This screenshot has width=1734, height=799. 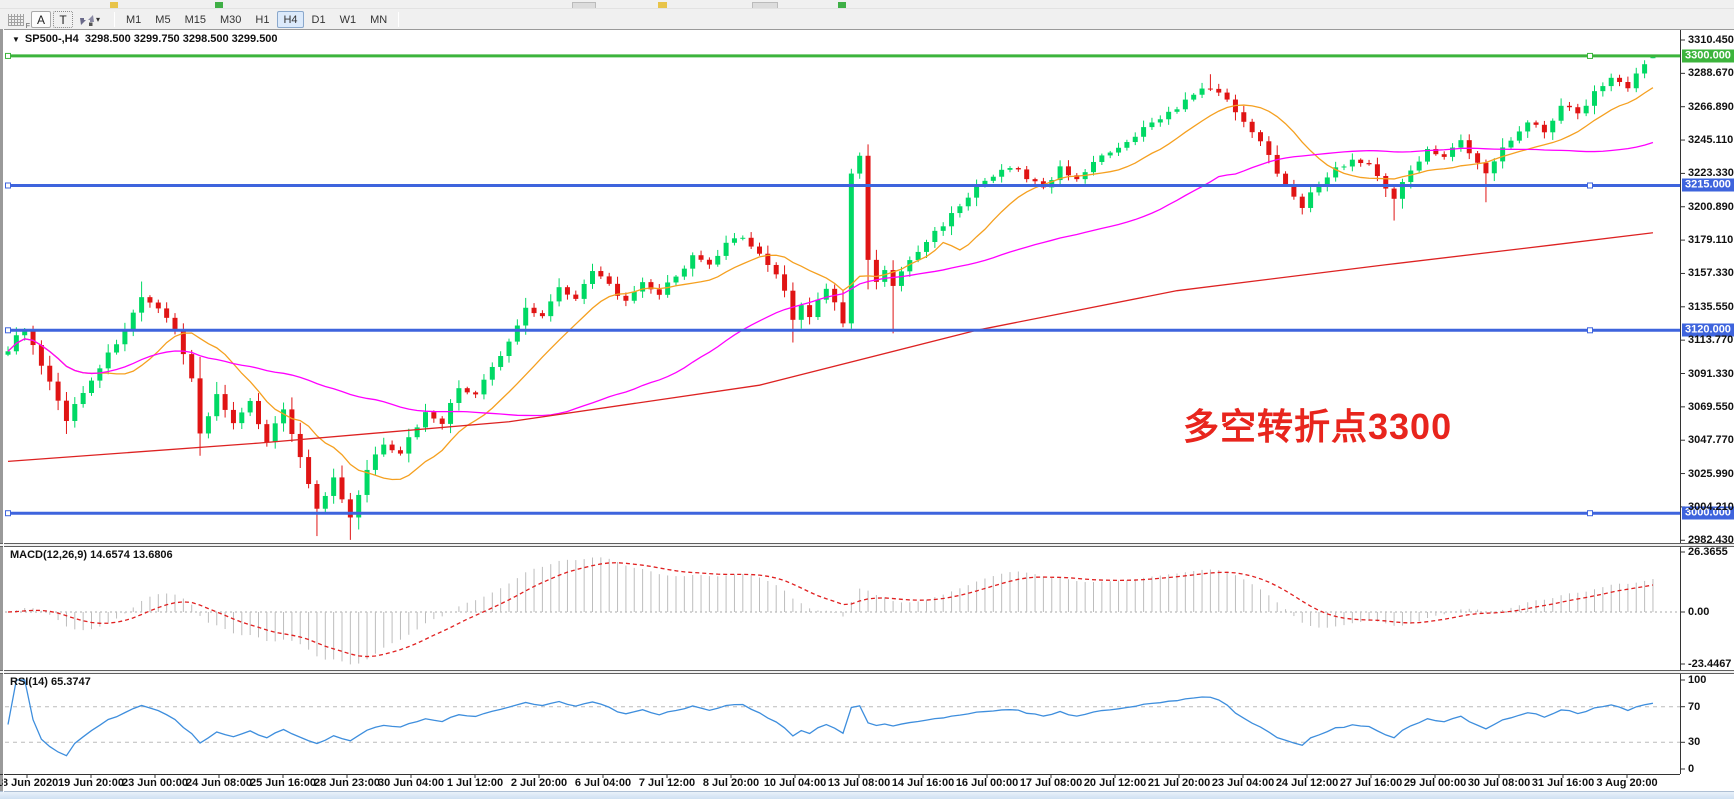 What do you see at coordinates (87, 20) in the screenshot?
I see `cursor-arrows-icon` at bounding box center [87, 20].